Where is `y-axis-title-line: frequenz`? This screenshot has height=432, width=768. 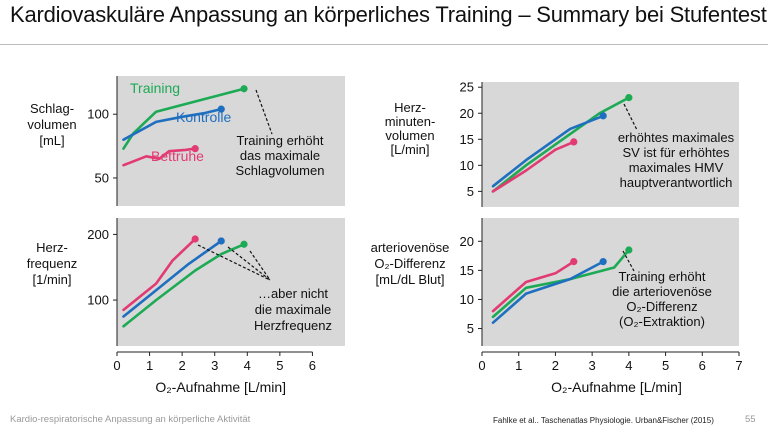 y-axis-title-line: frequenz is located at coordinates (52, 263).